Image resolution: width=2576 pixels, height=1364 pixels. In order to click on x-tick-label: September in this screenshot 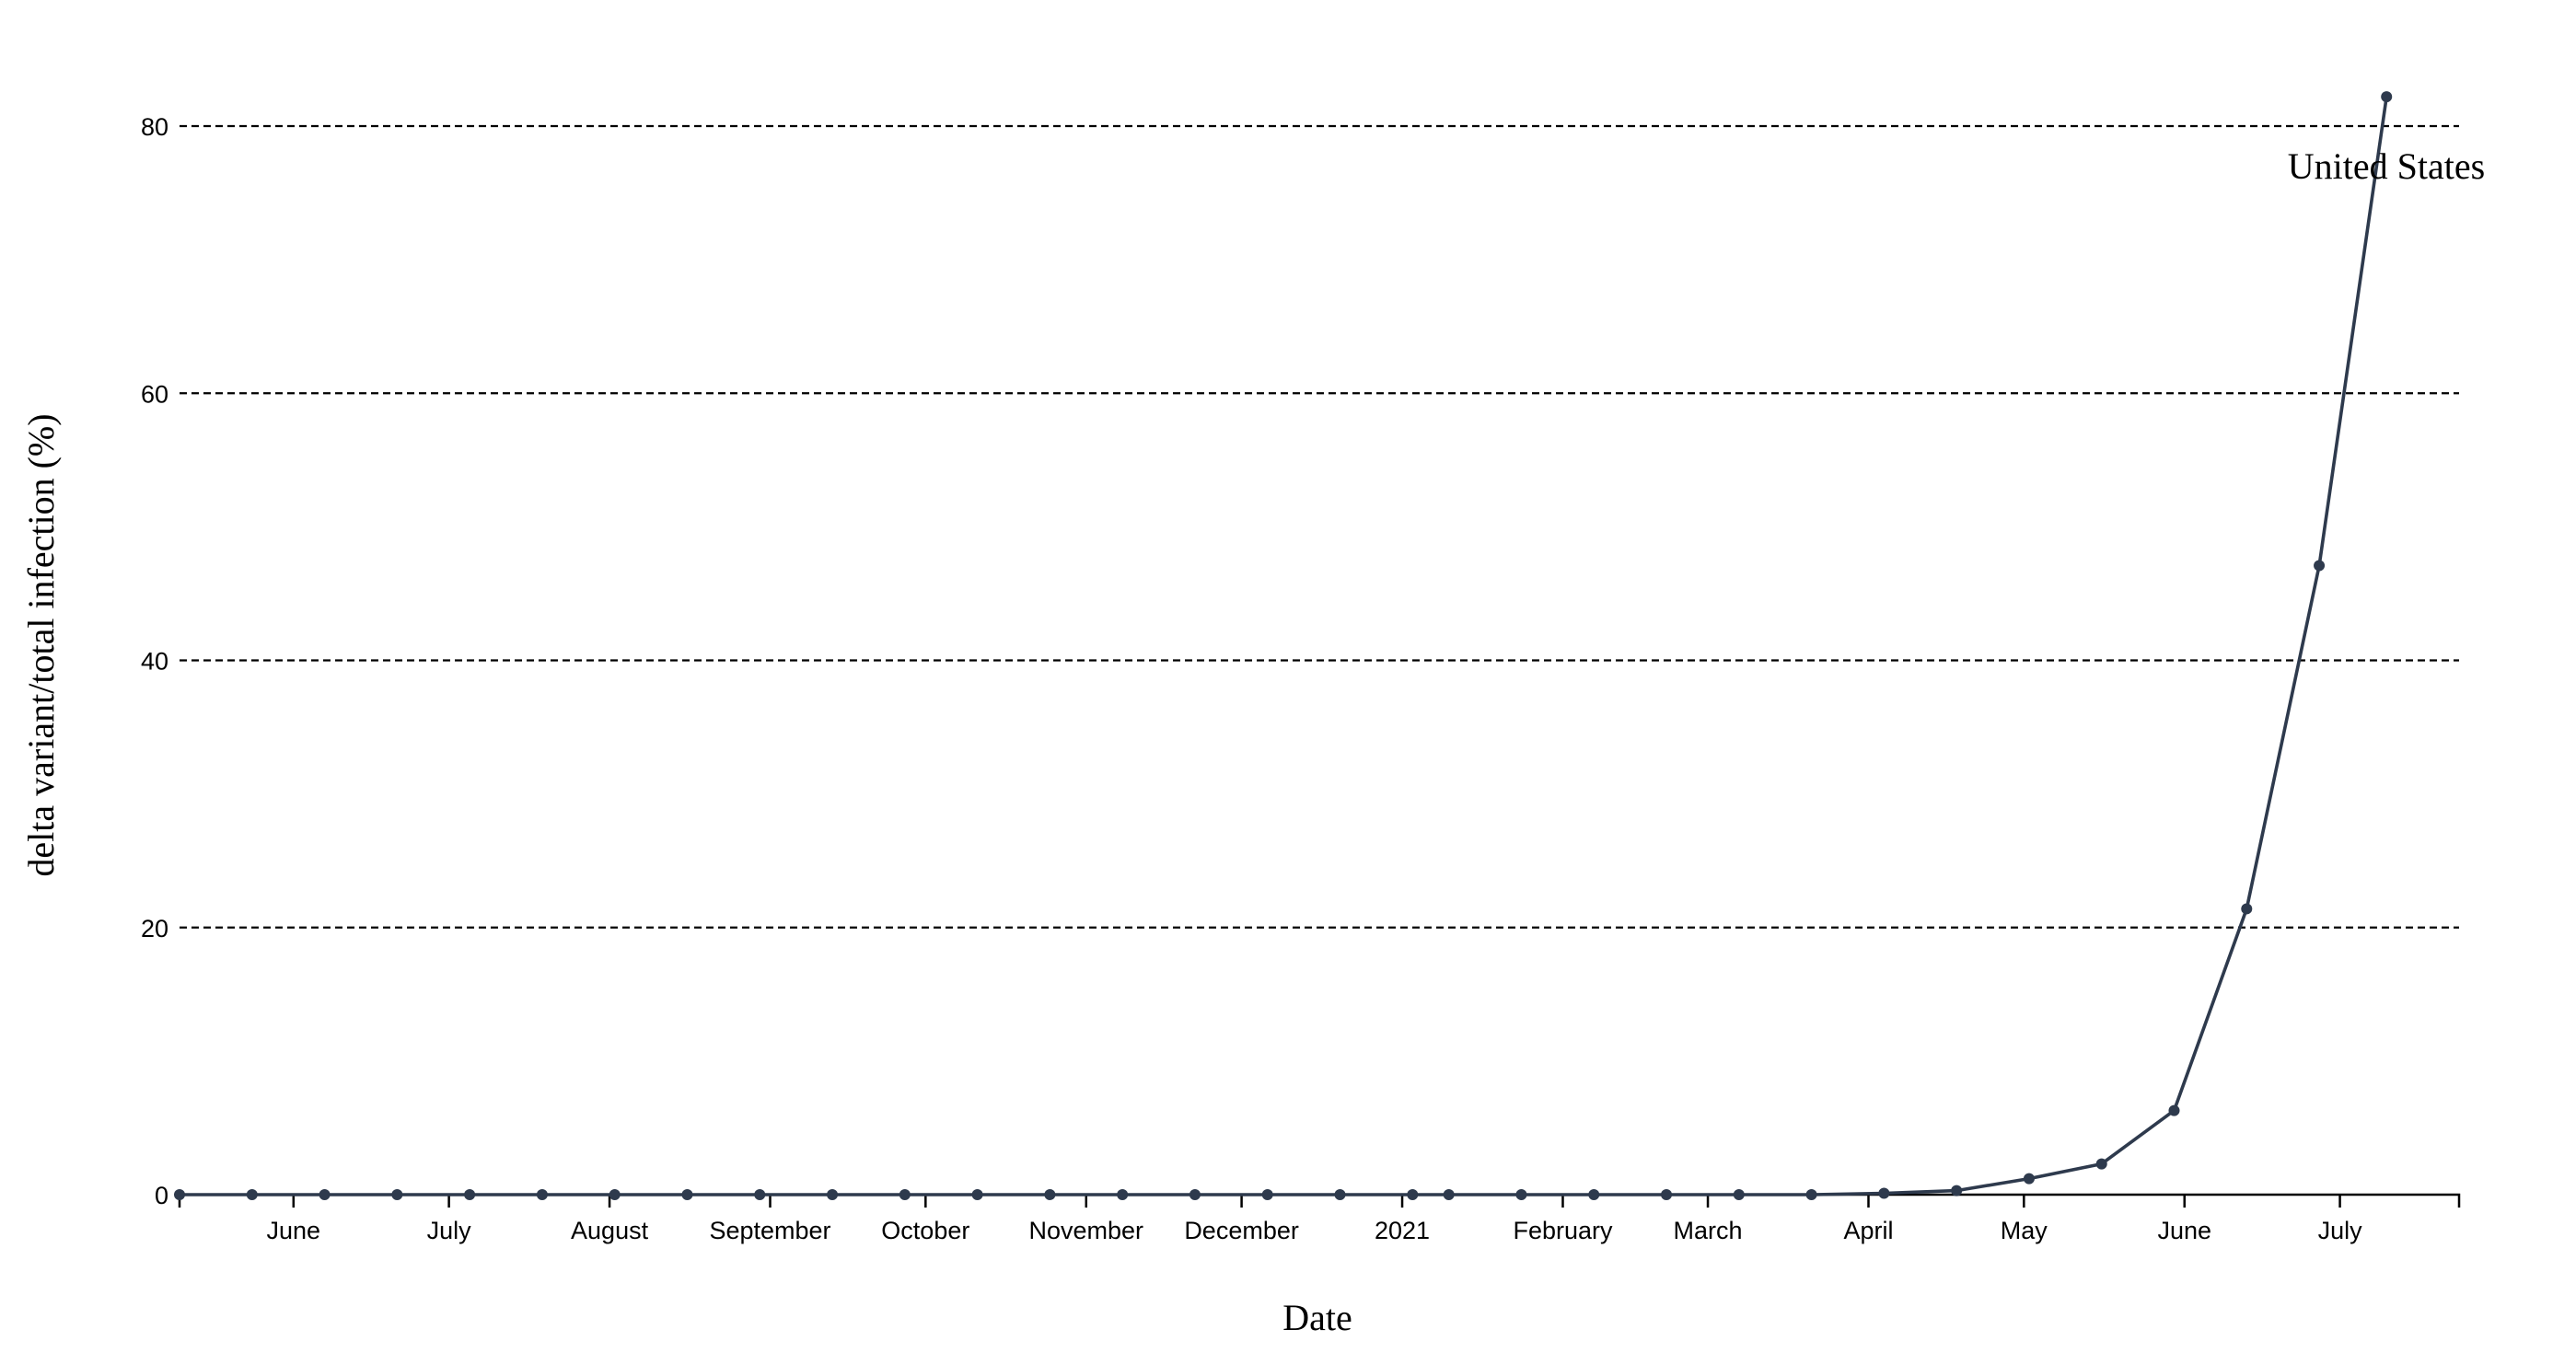, I will do `click(769, 1230)`.